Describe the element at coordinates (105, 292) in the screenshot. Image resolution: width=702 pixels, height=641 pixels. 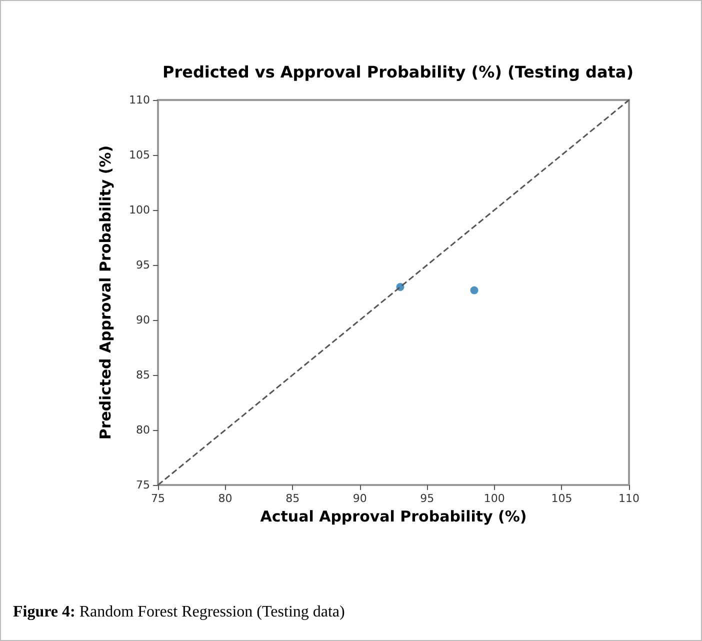
I see `y-axis-title: Predicted Approval Probability (%)` at that location.